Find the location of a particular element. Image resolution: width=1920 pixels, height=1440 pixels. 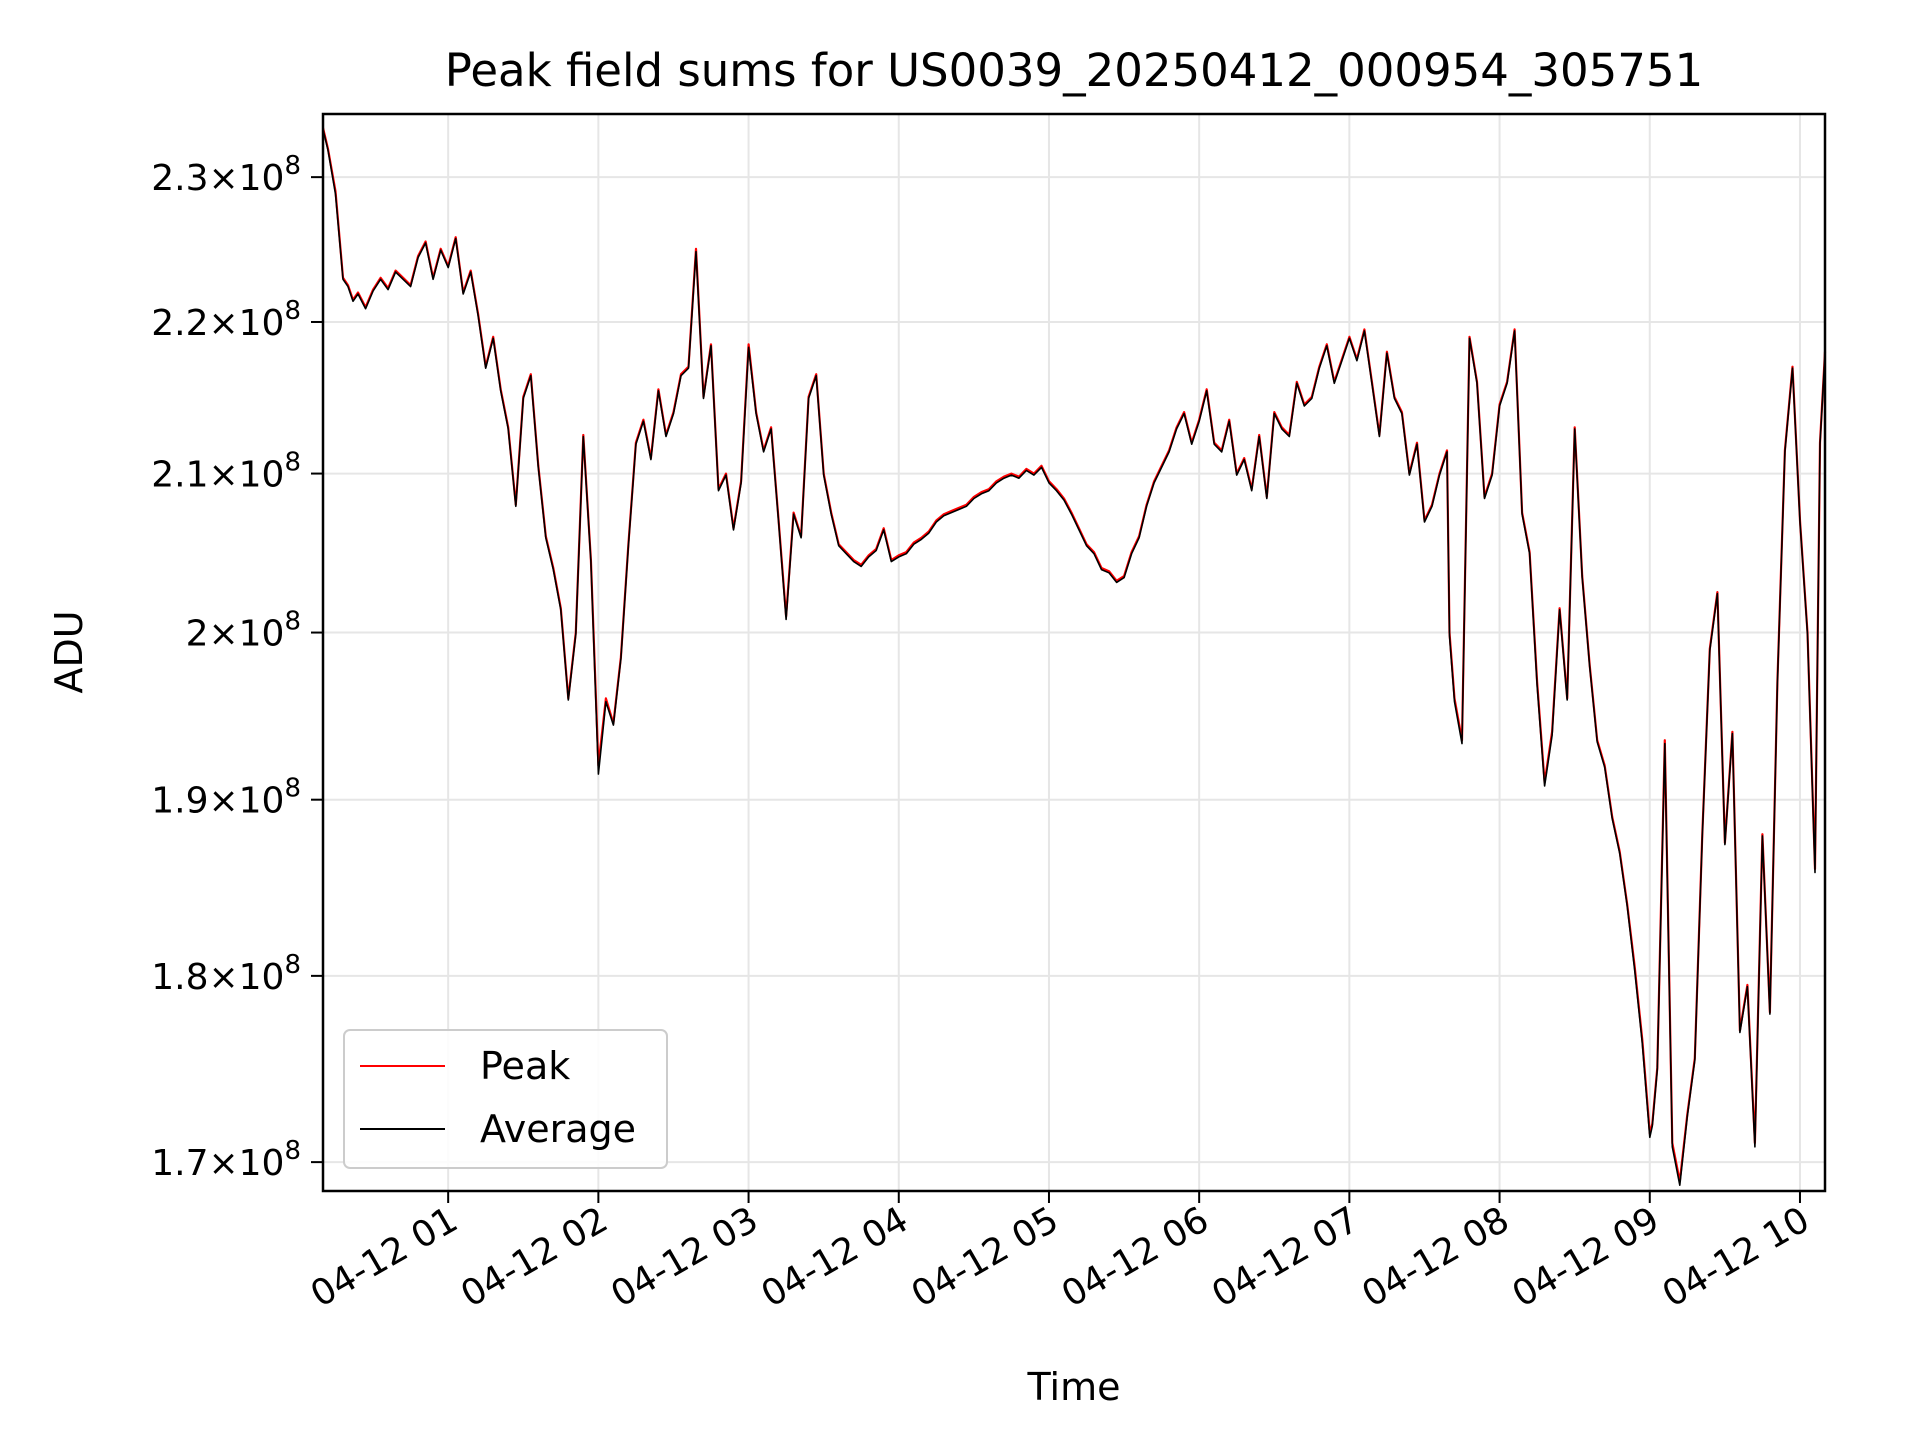

y-tick-label: 1.7×108 is located at coordinates (226, 1160).